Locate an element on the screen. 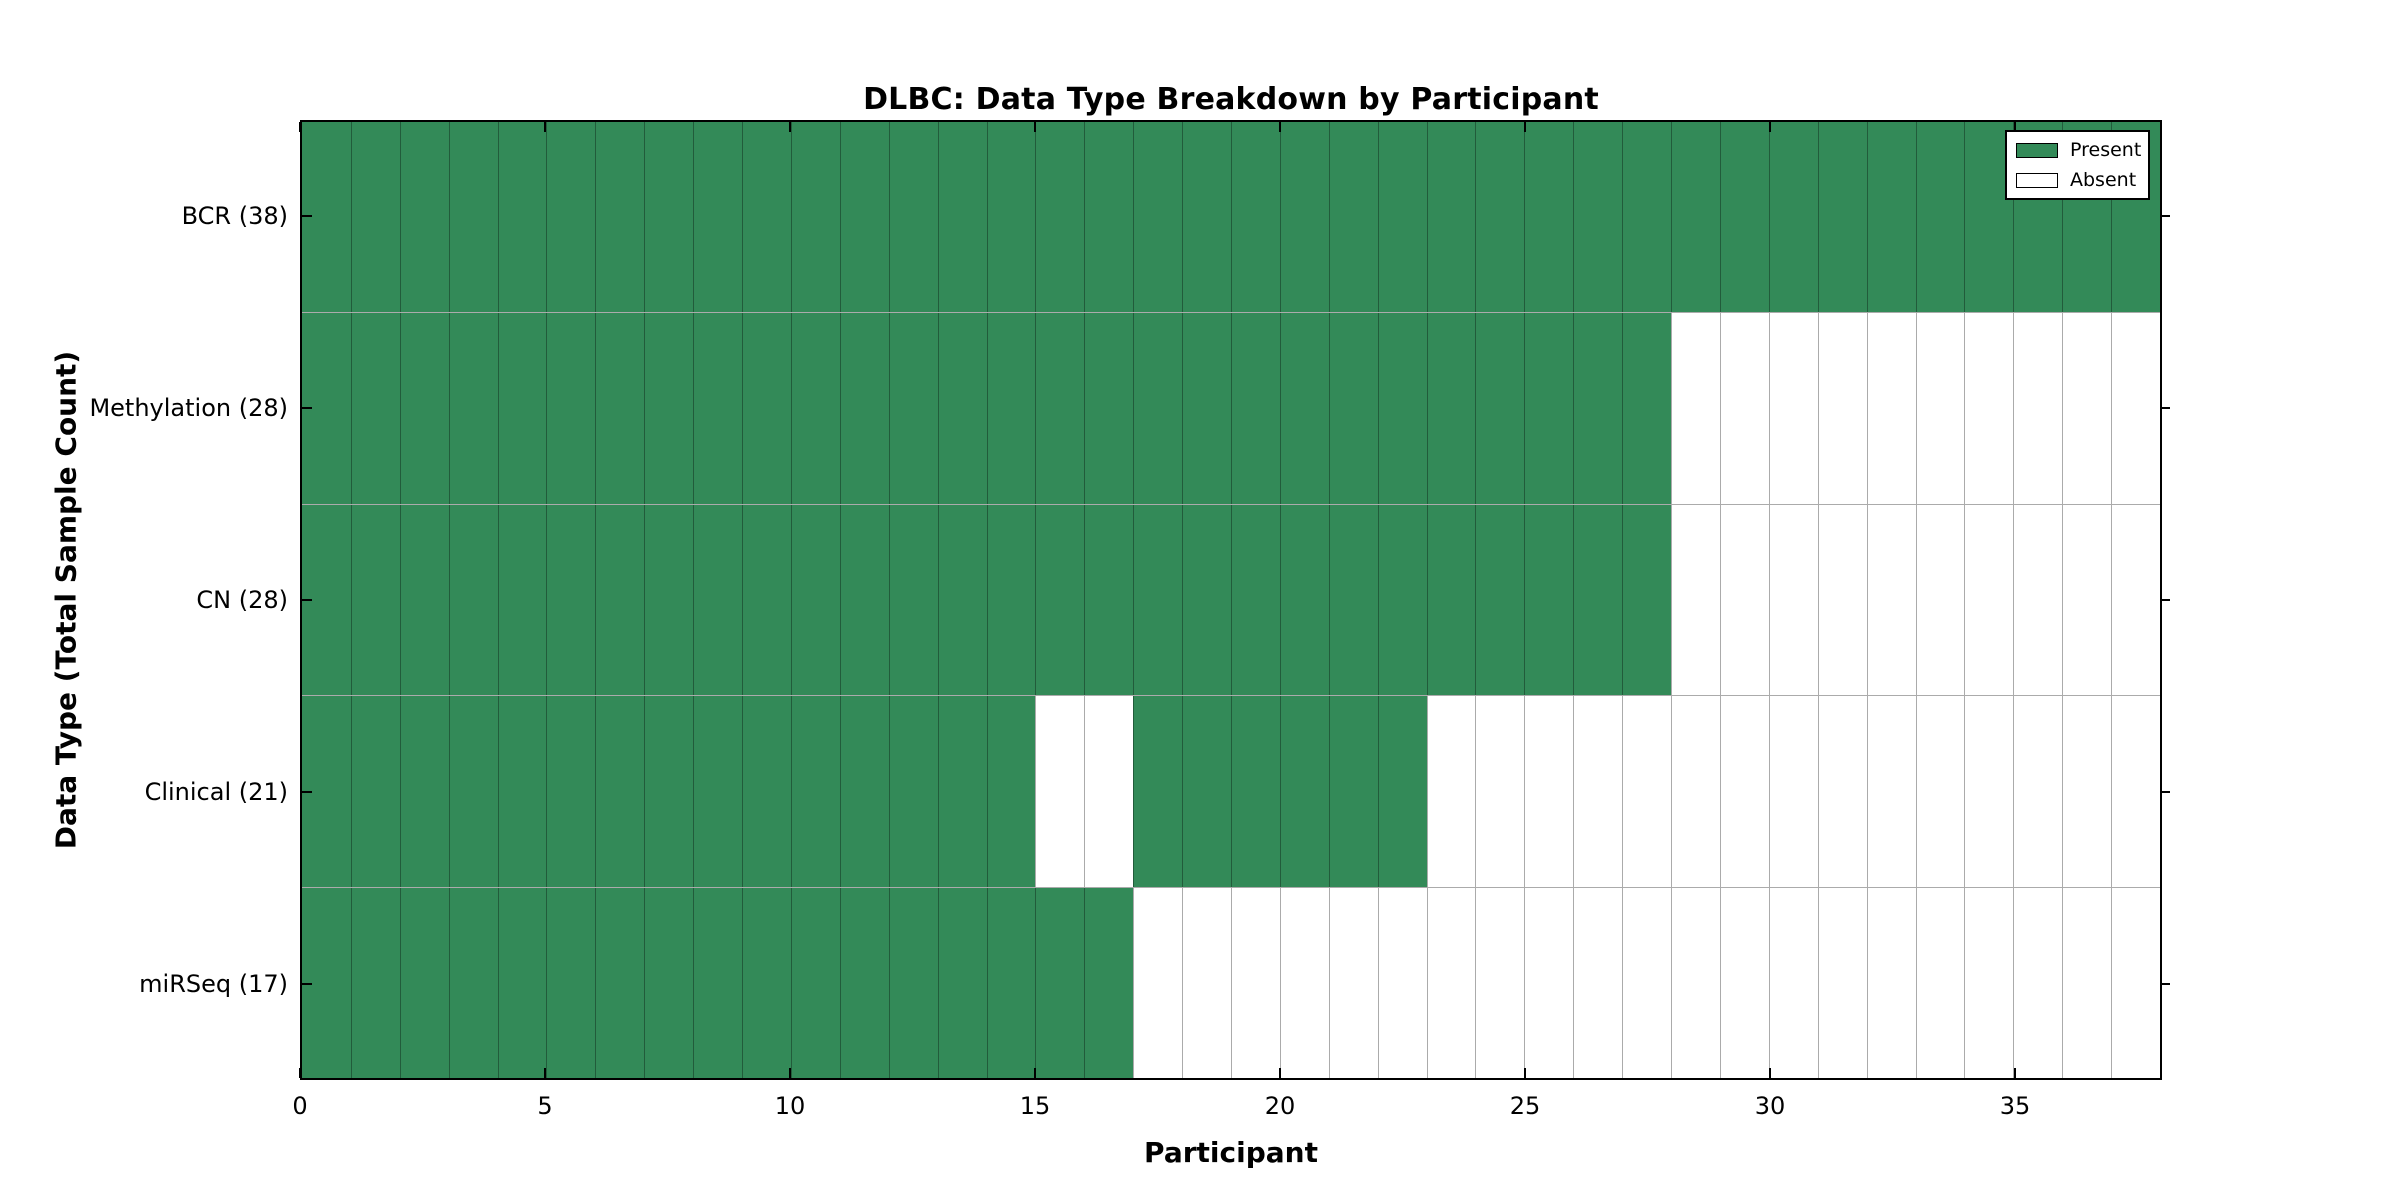 Image resolution: width=2400 pixels, height=1200 pixels. y-tick-label: Methylation (28) is located at coordinates (188, 408).